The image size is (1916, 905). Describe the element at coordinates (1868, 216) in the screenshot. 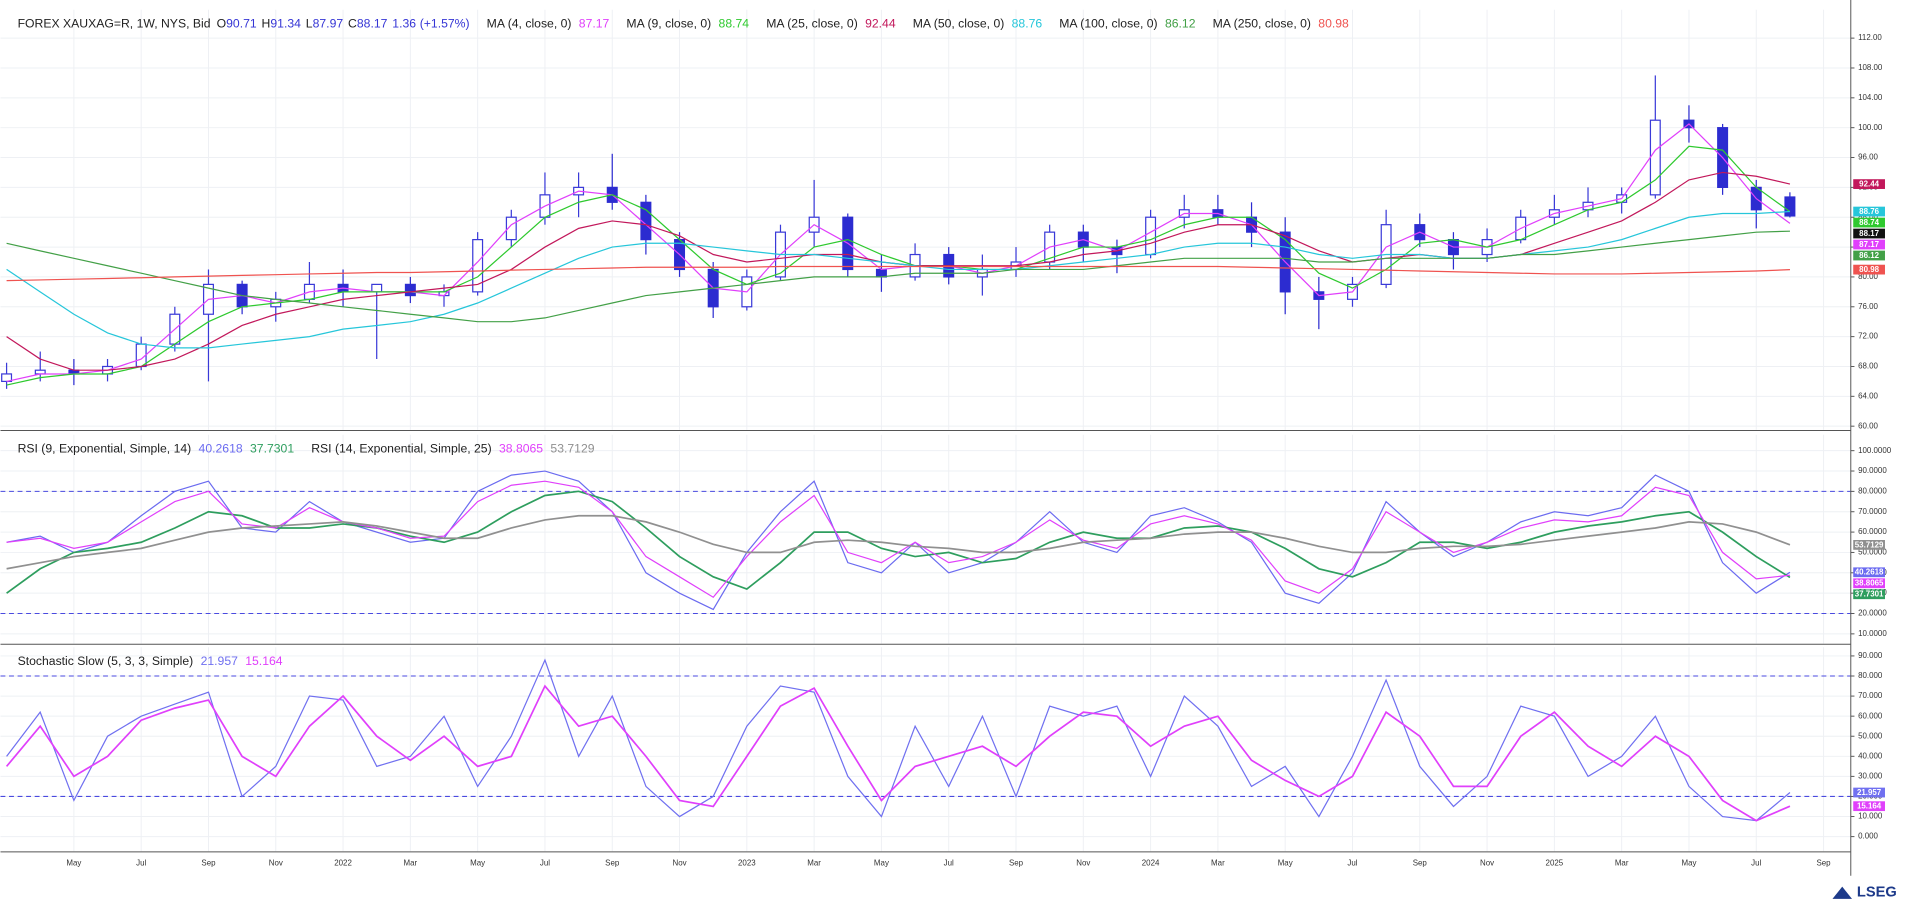

I see `y-tick-label: 88.00` at that location.